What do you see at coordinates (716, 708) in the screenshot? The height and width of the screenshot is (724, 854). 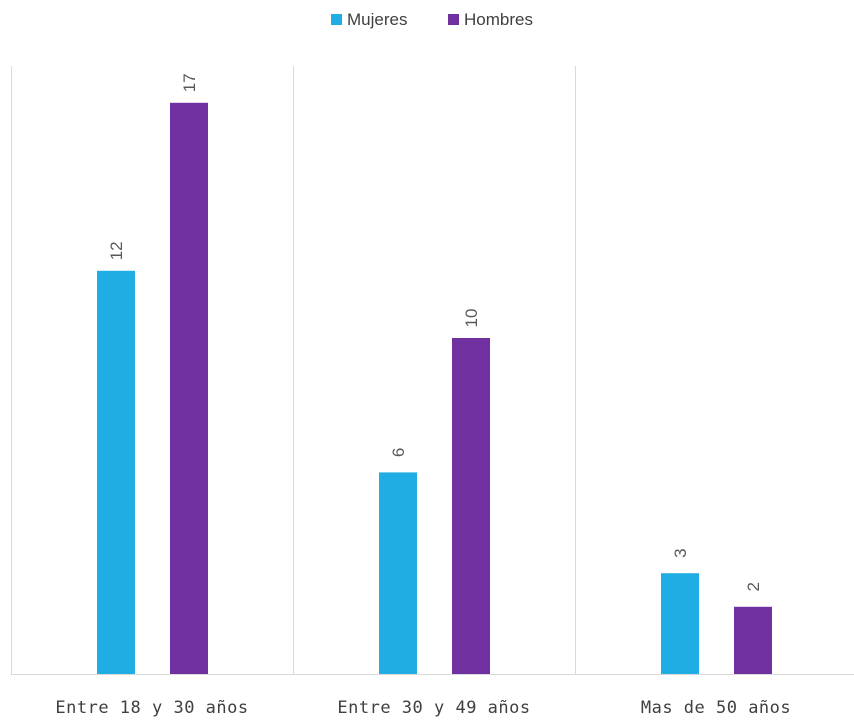 I see `category-label-3: Mas de 50 años` at bounding box center [716, 708].